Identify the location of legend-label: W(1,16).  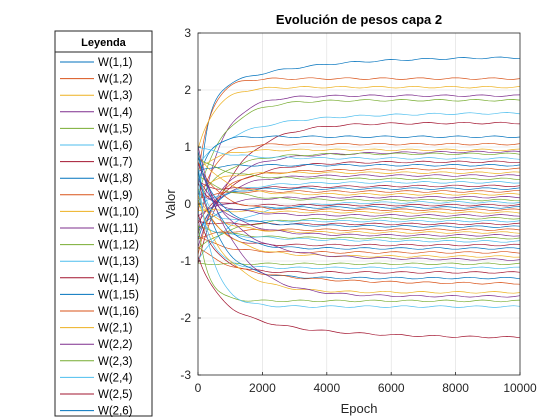
(118, 312).